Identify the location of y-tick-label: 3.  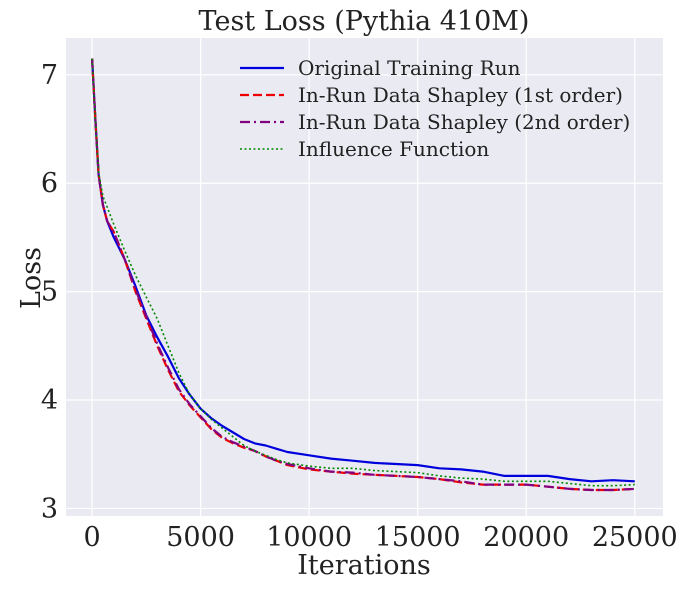
(49, 508).